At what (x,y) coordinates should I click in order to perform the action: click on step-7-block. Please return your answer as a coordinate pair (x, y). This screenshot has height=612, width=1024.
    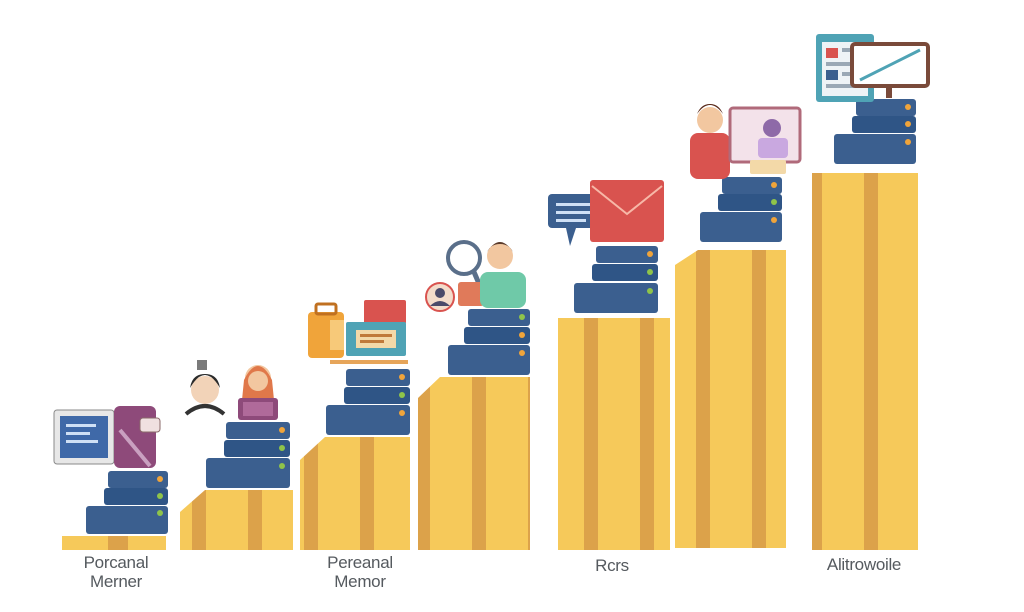
    Looking at the image, I should click on (865, 361).